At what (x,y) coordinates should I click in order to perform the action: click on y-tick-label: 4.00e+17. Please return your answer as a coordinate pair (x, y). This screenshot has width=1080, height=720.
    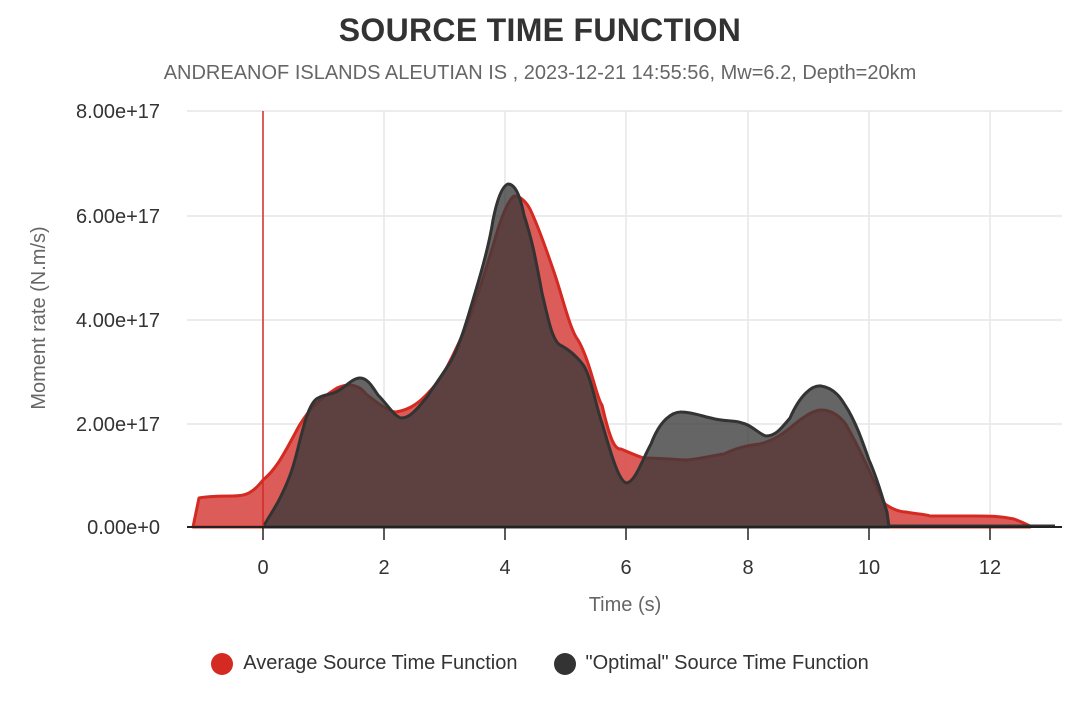
    Looking at the image, I should click on (118, 321).